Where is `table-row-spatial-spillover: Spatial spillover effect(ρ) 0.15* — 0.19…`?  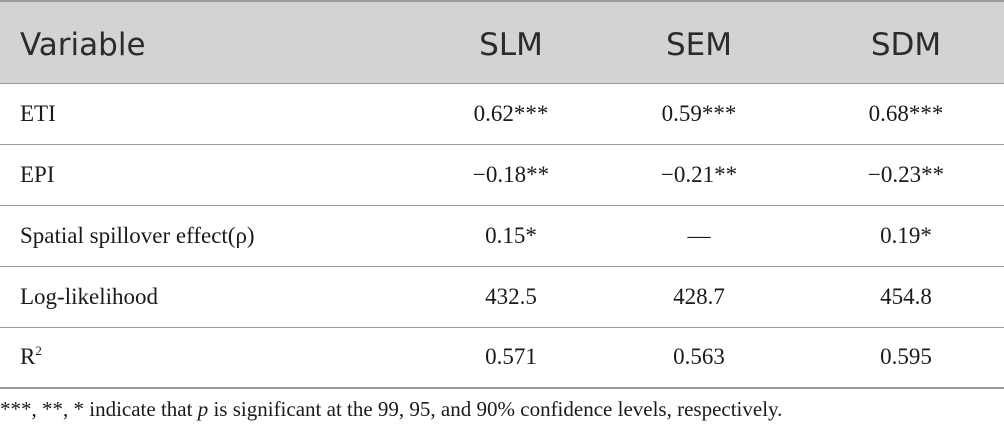
table-row-spatial-spillover: Spatial spillover effect(ρ) 0.15* — 0.19… is located at coordinates (502, 236).